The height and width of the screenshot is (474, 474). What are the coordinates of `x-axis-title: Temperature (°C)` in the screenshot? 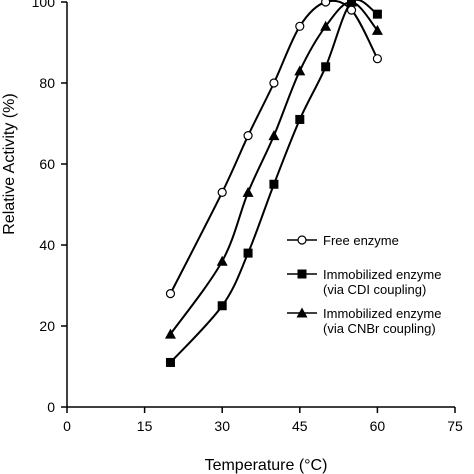 It's located at (266, 465).